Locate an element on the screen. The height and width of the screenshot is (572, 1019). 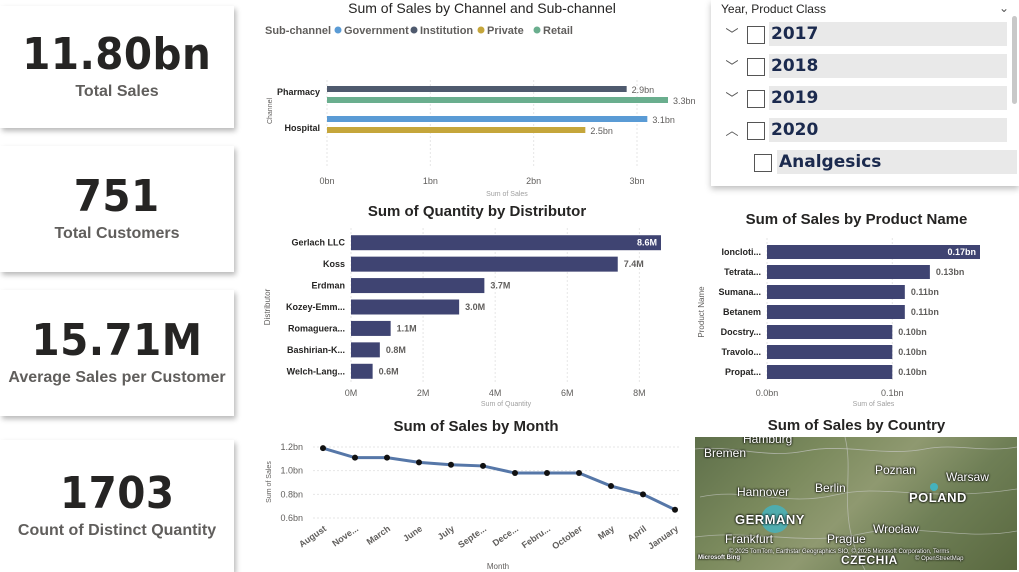
x-tick-label: April is located at coordinates (637, 533).